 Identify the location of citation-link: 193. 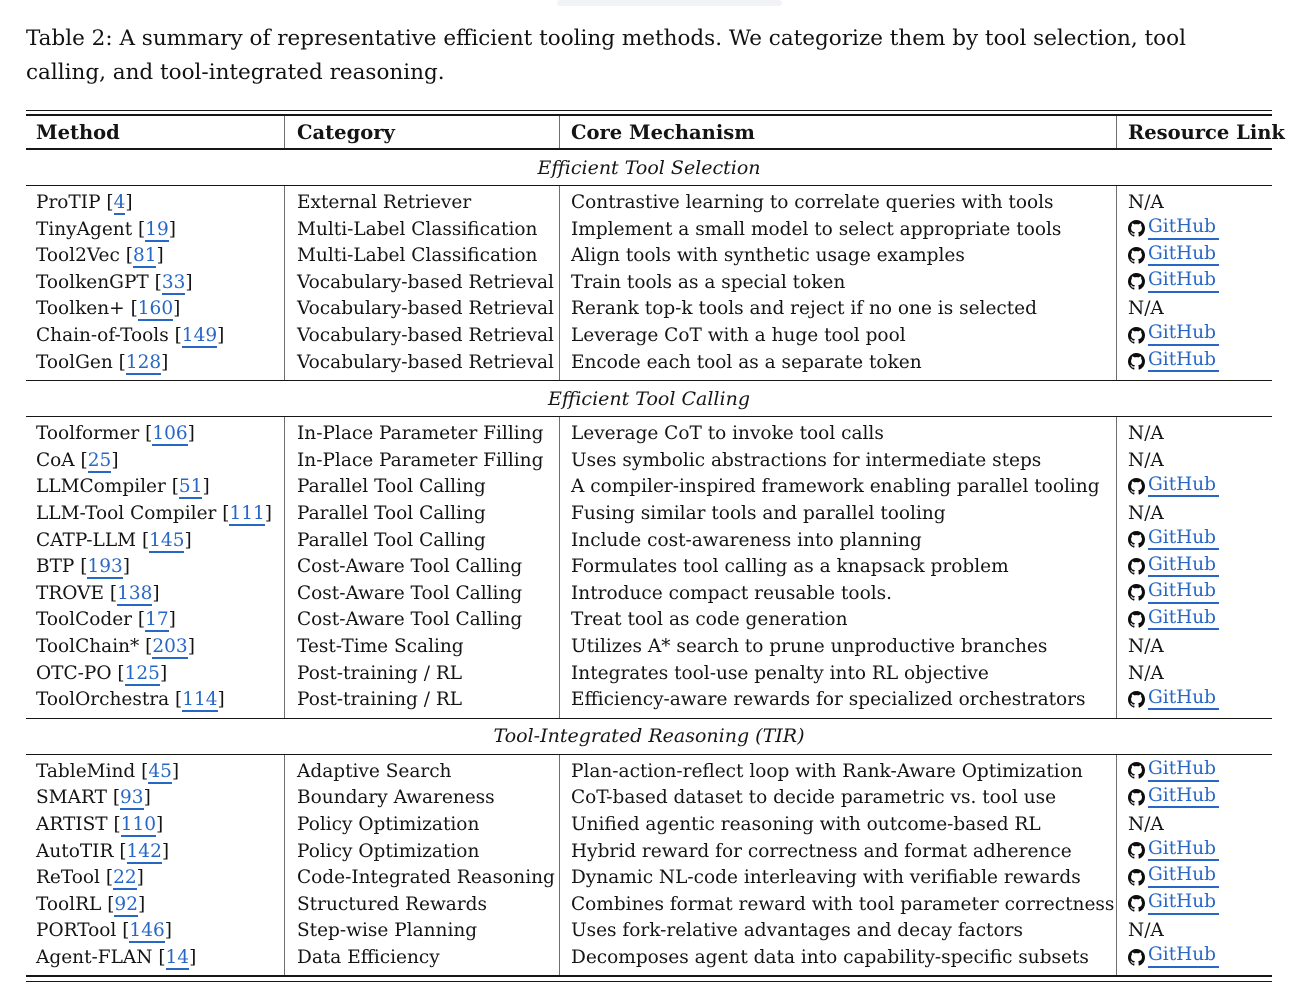
(105, 568).